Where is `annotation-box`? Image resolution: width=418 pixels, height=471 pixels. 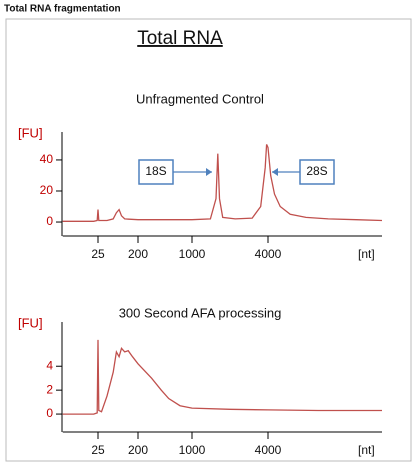 annotation-box is located at coordinates (317, 172).